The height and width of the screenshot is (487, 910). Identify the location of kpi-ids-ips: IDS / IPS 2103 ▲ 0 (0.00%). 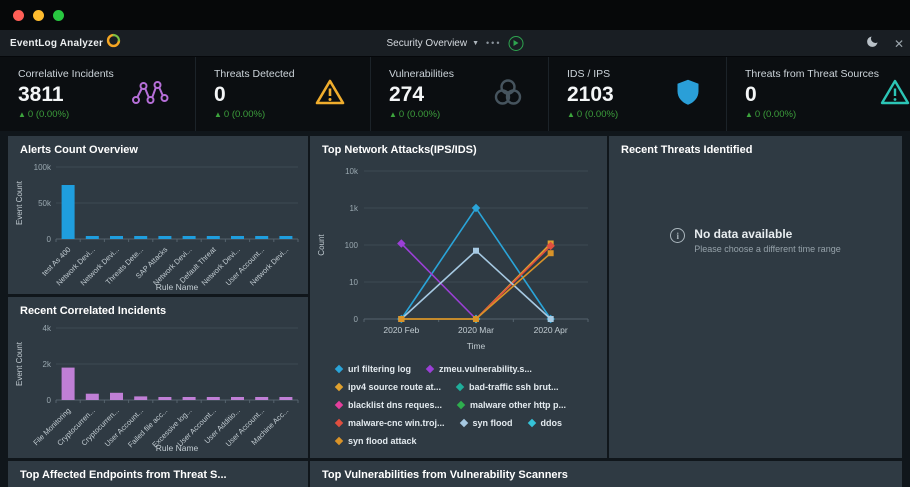
(637, 94).